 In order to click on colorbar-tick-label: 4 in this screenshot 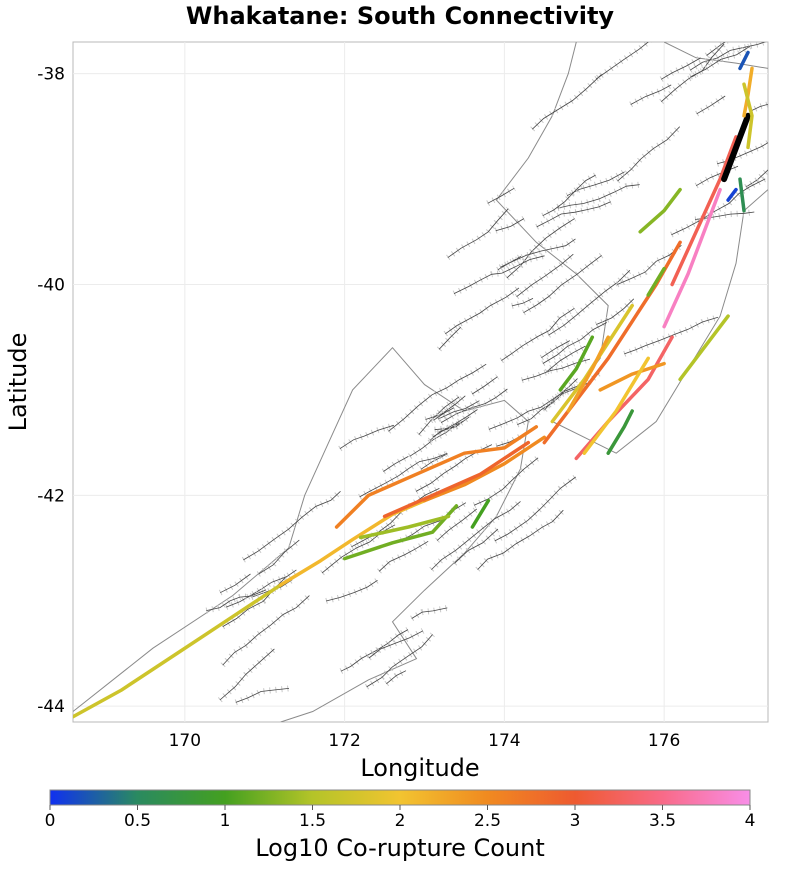, I will do `click(750, 821)`.